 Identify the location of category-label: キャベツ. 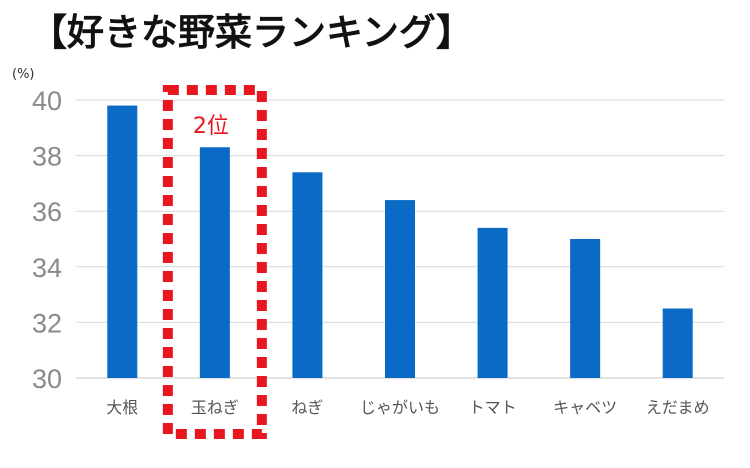
(585, 407).